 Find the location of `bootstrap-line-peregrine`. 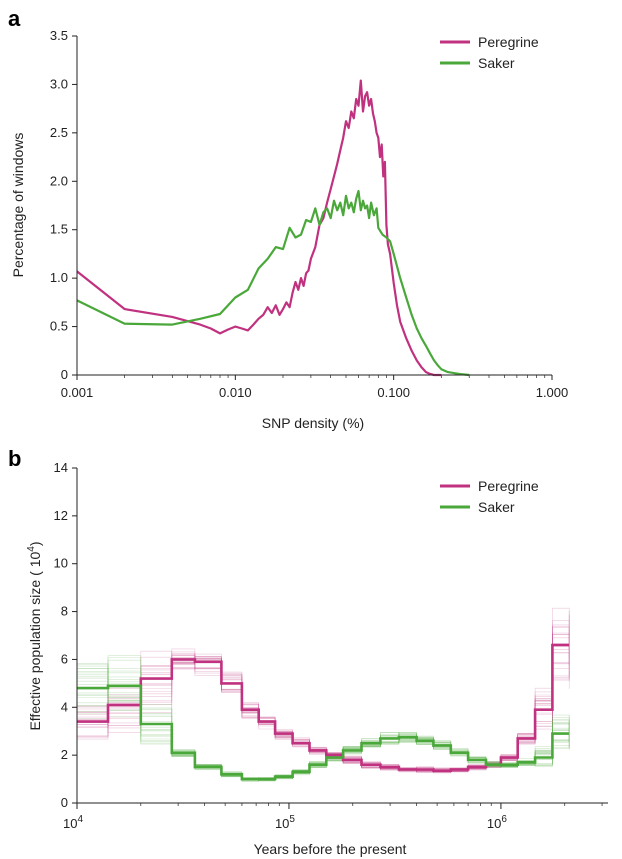

bootstrap-line-peregrine is located at coordinates (323, 712).